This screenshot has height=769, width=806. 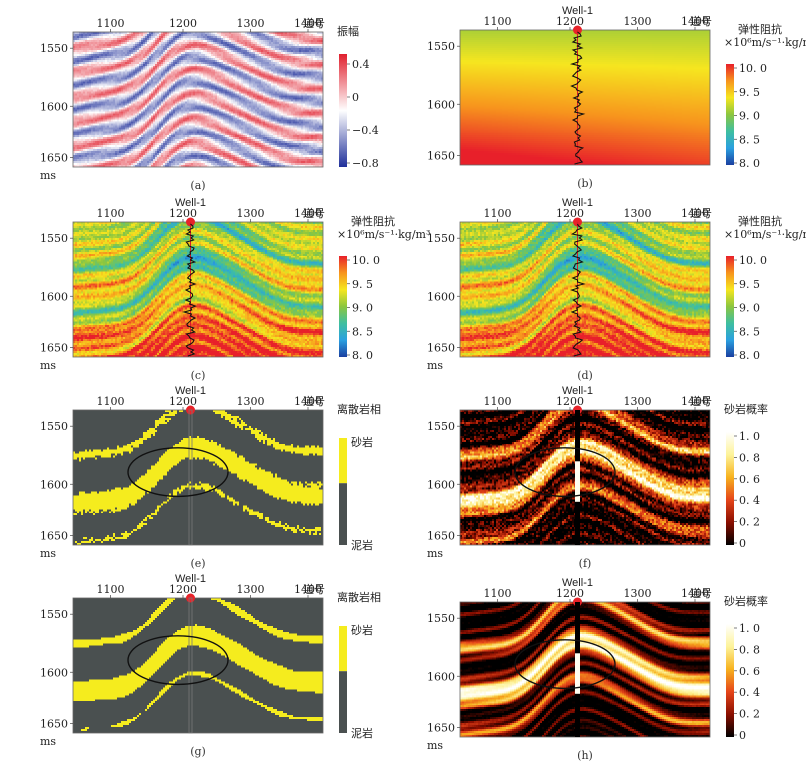 What do you see at coordinates (343, 649) in the screenshot?
I see `colorbar-swatch-sand` at bounding box center [343, 649].